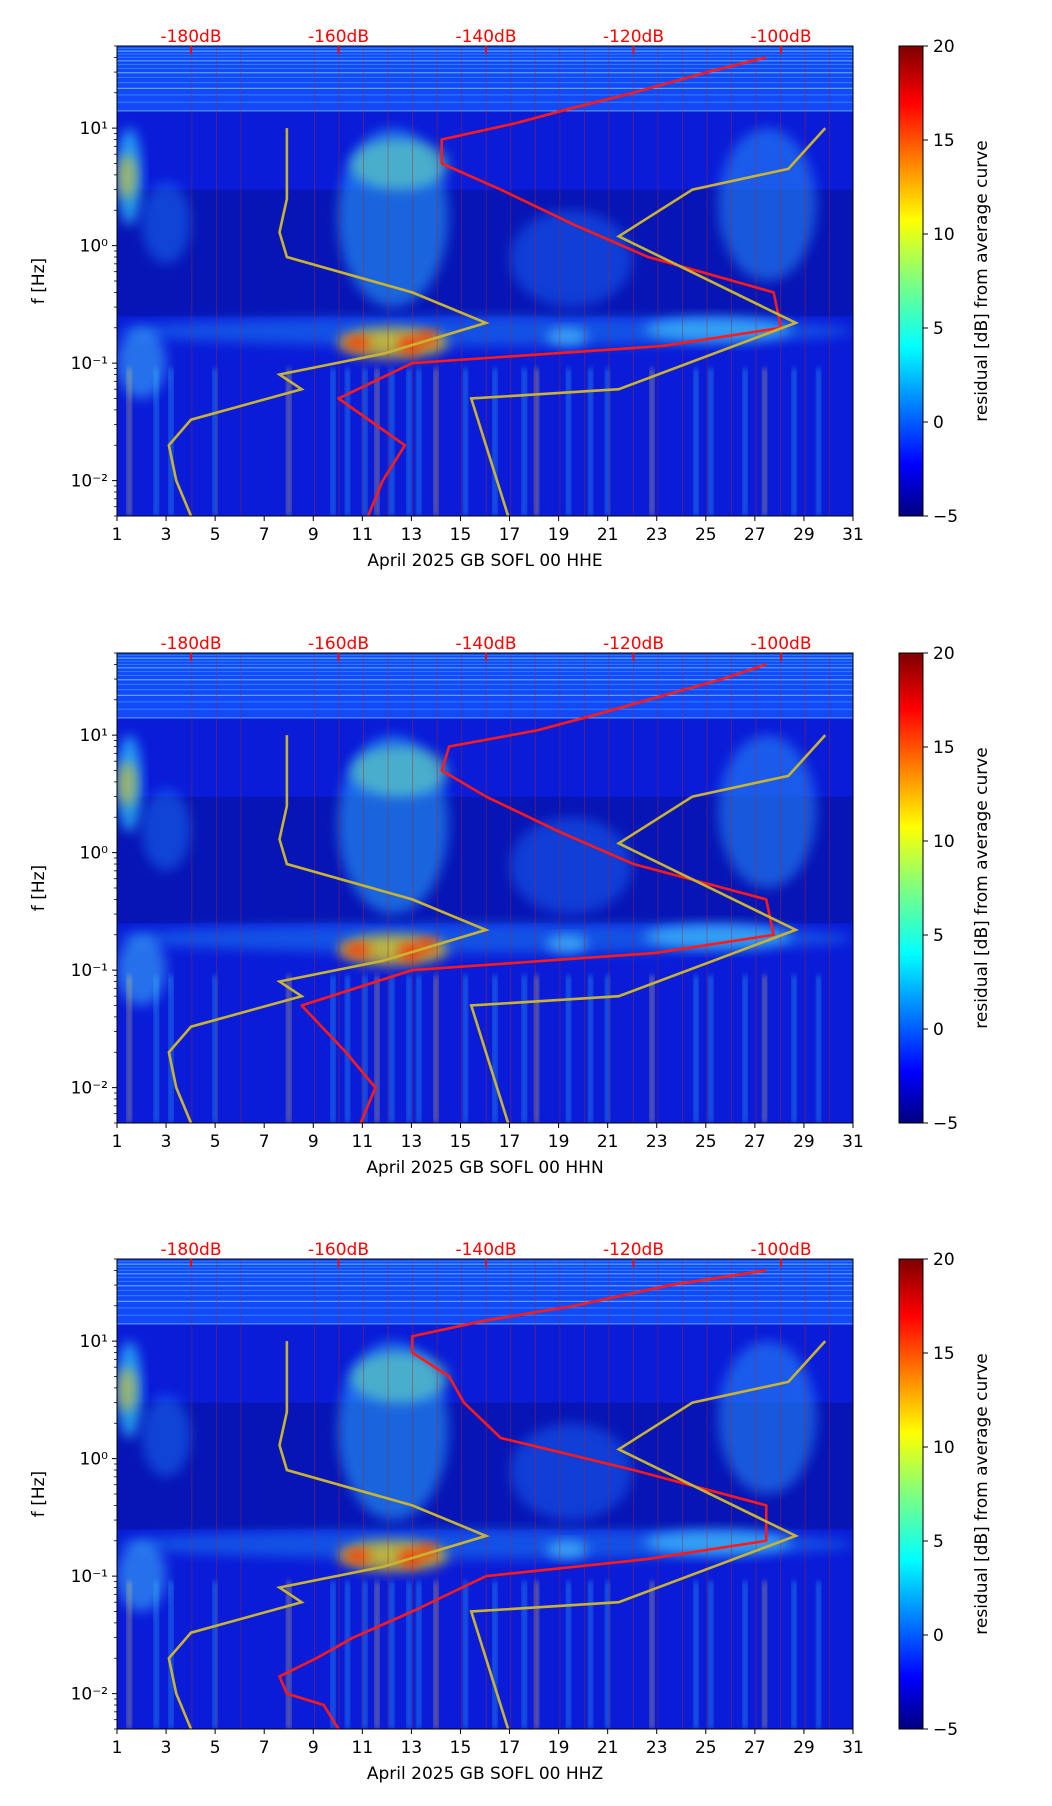 The image size is (1052, 1806). Describe the element at coordinates (911, 888) in the screenshot. I see `colorbar` at that location.